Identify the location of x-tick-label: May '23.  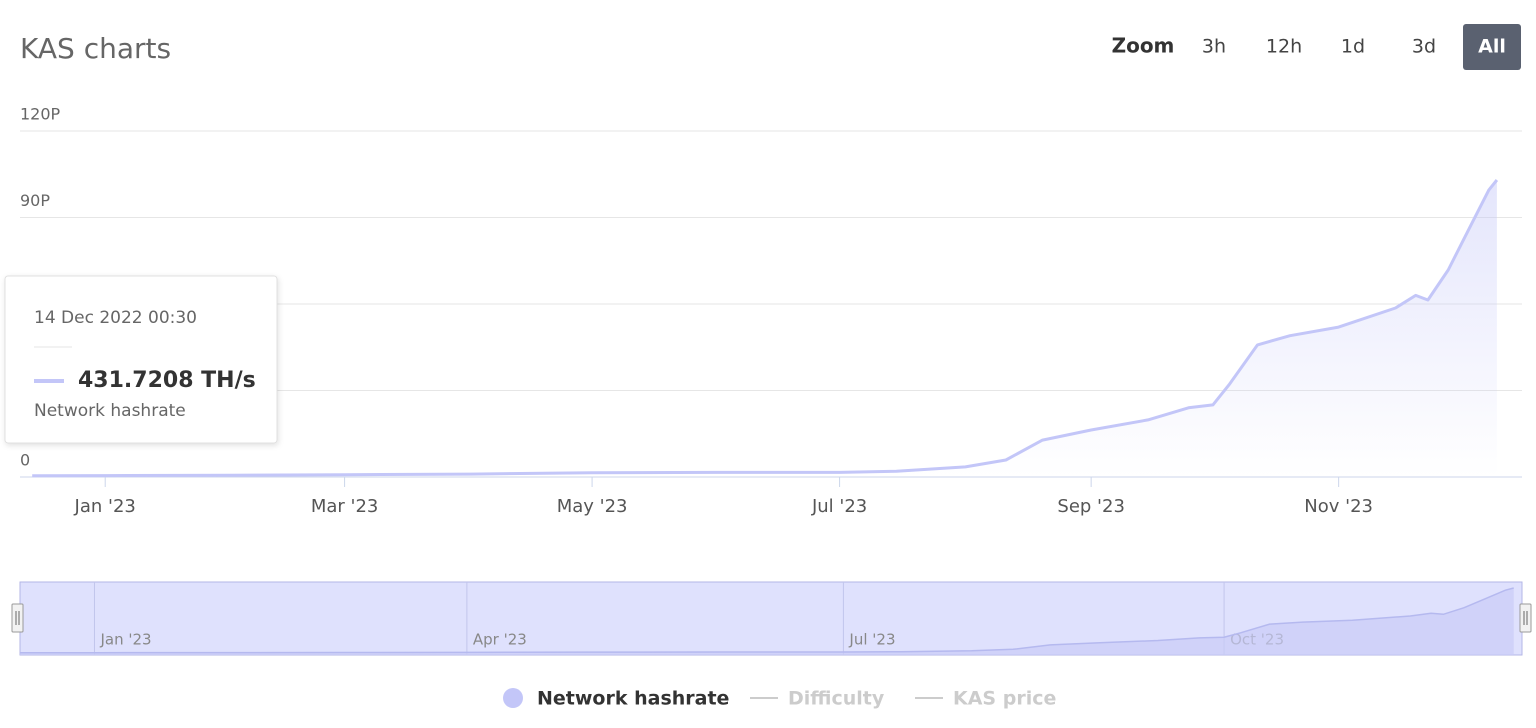
(592, 506).